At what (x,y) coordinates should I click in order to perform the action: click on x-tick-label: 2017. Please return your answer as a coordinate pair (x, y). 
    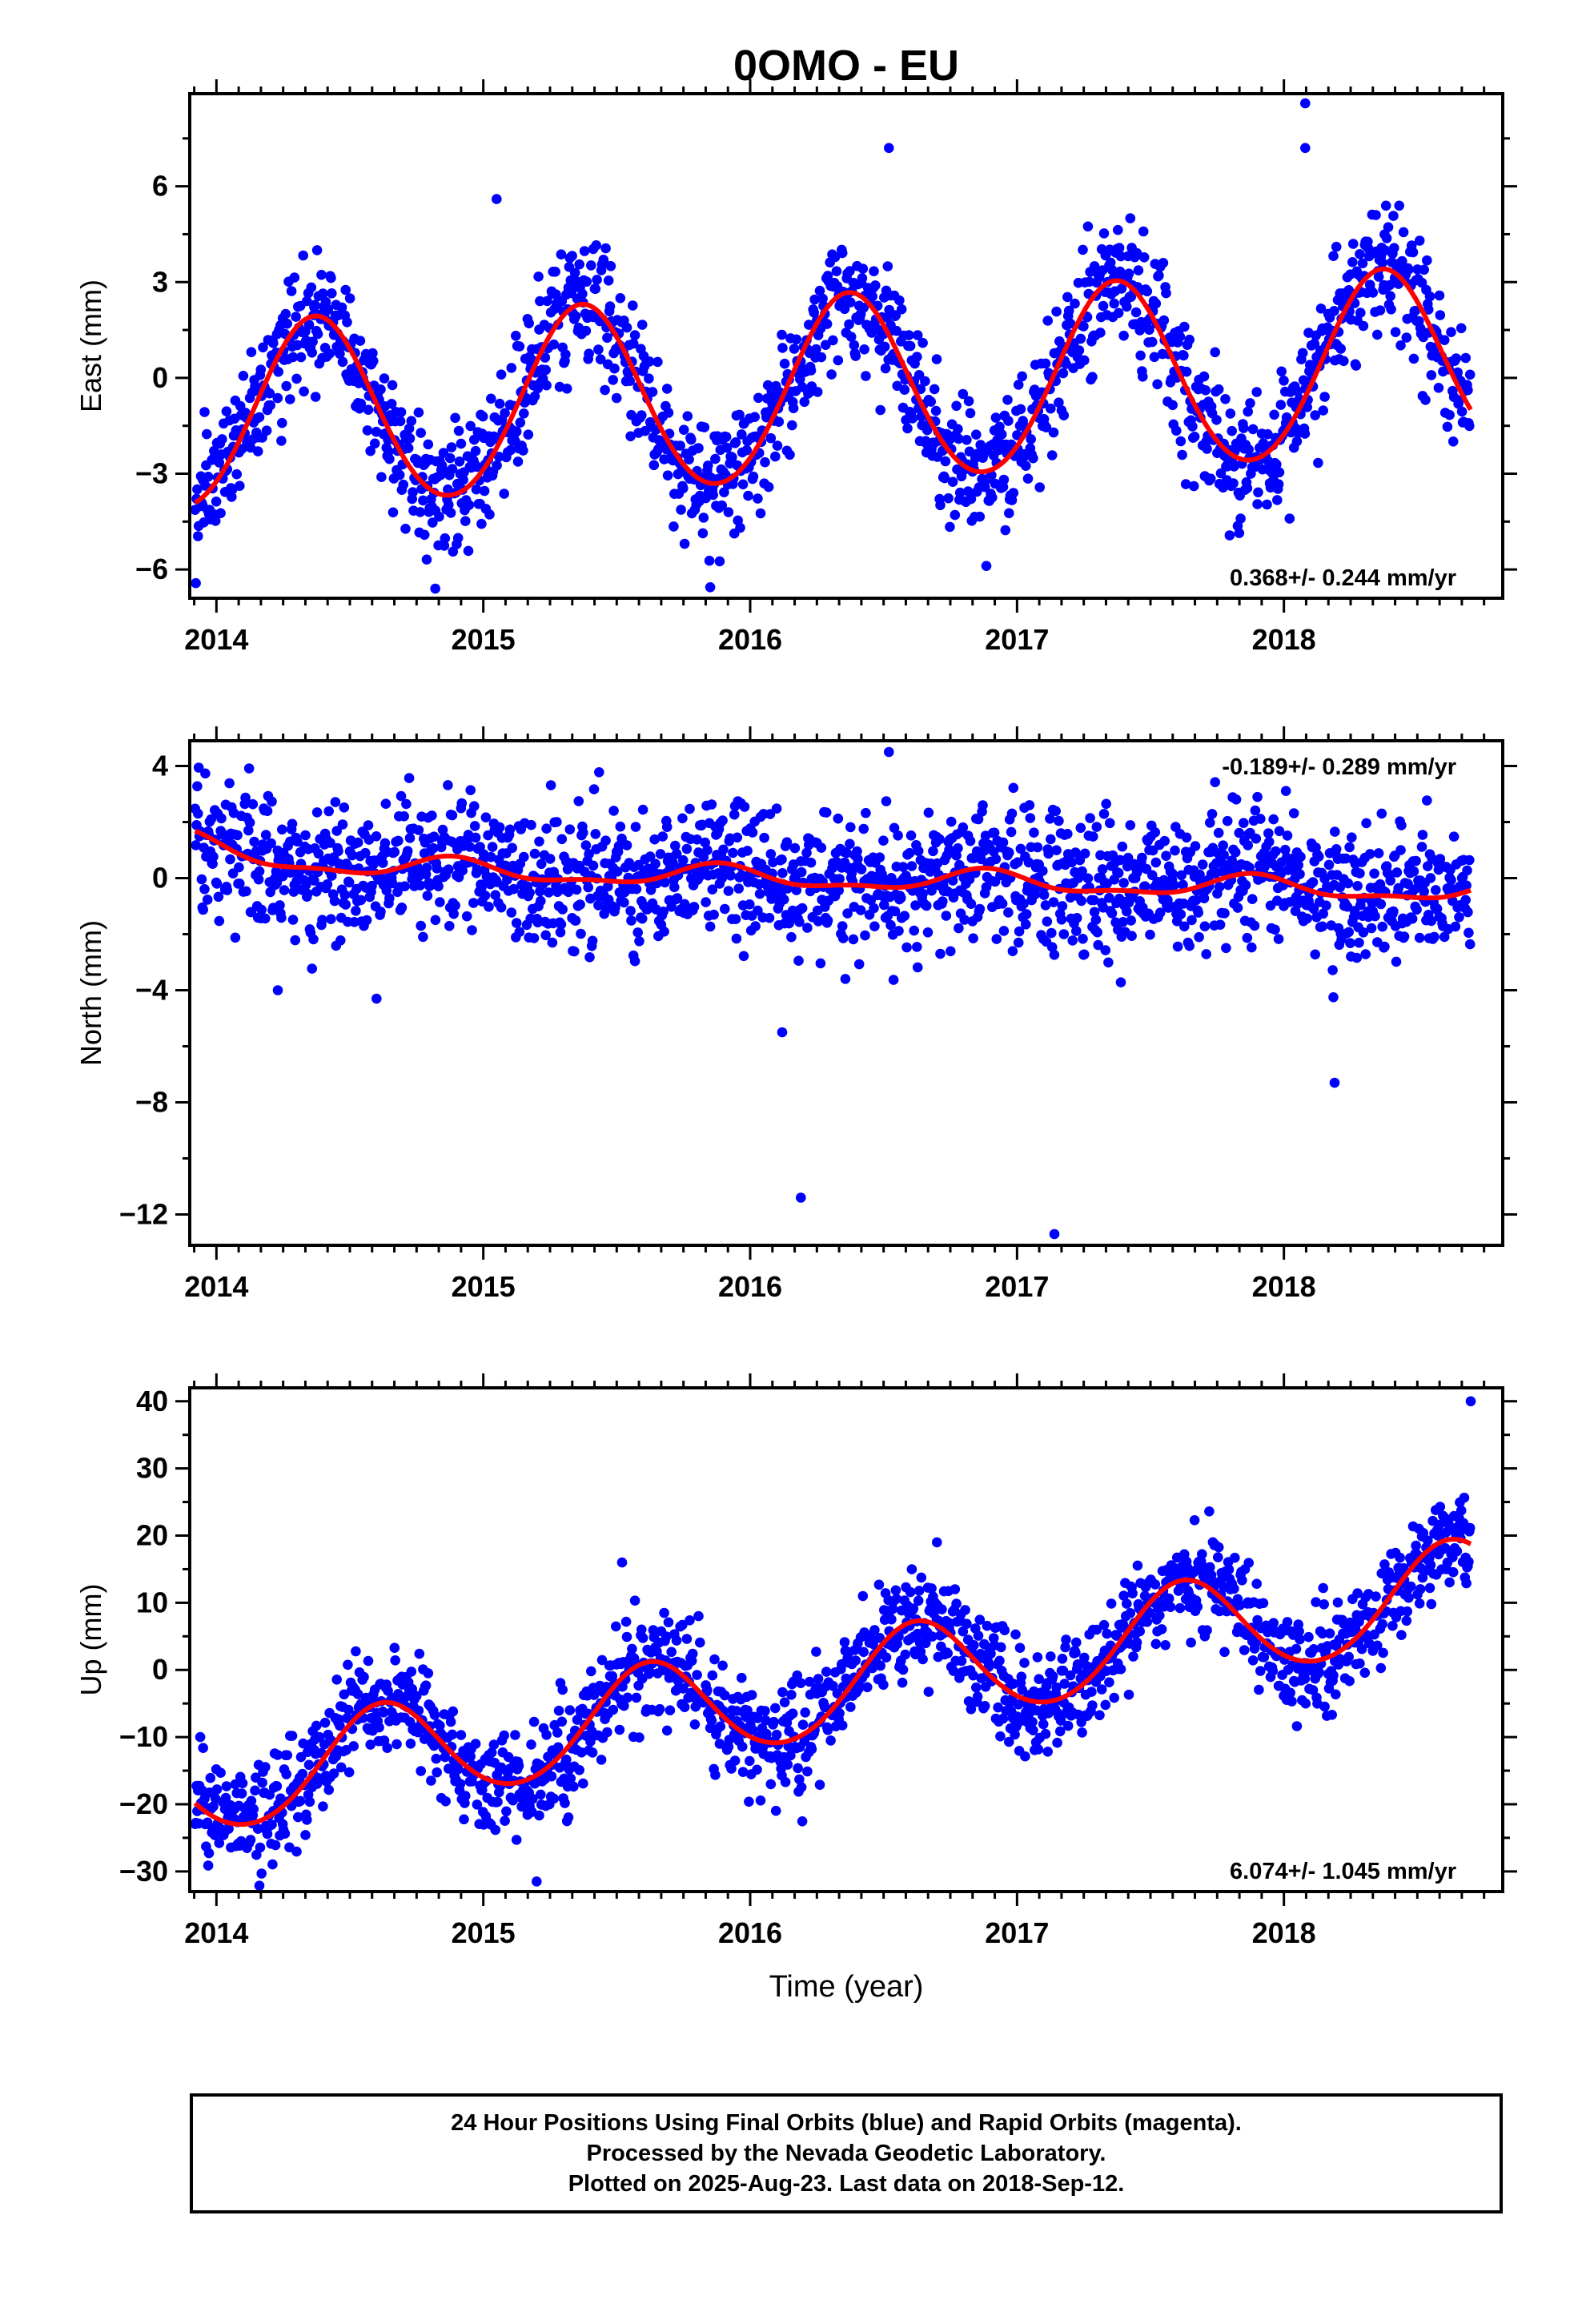
    Looking at the image, I should click on (1017, 1286).